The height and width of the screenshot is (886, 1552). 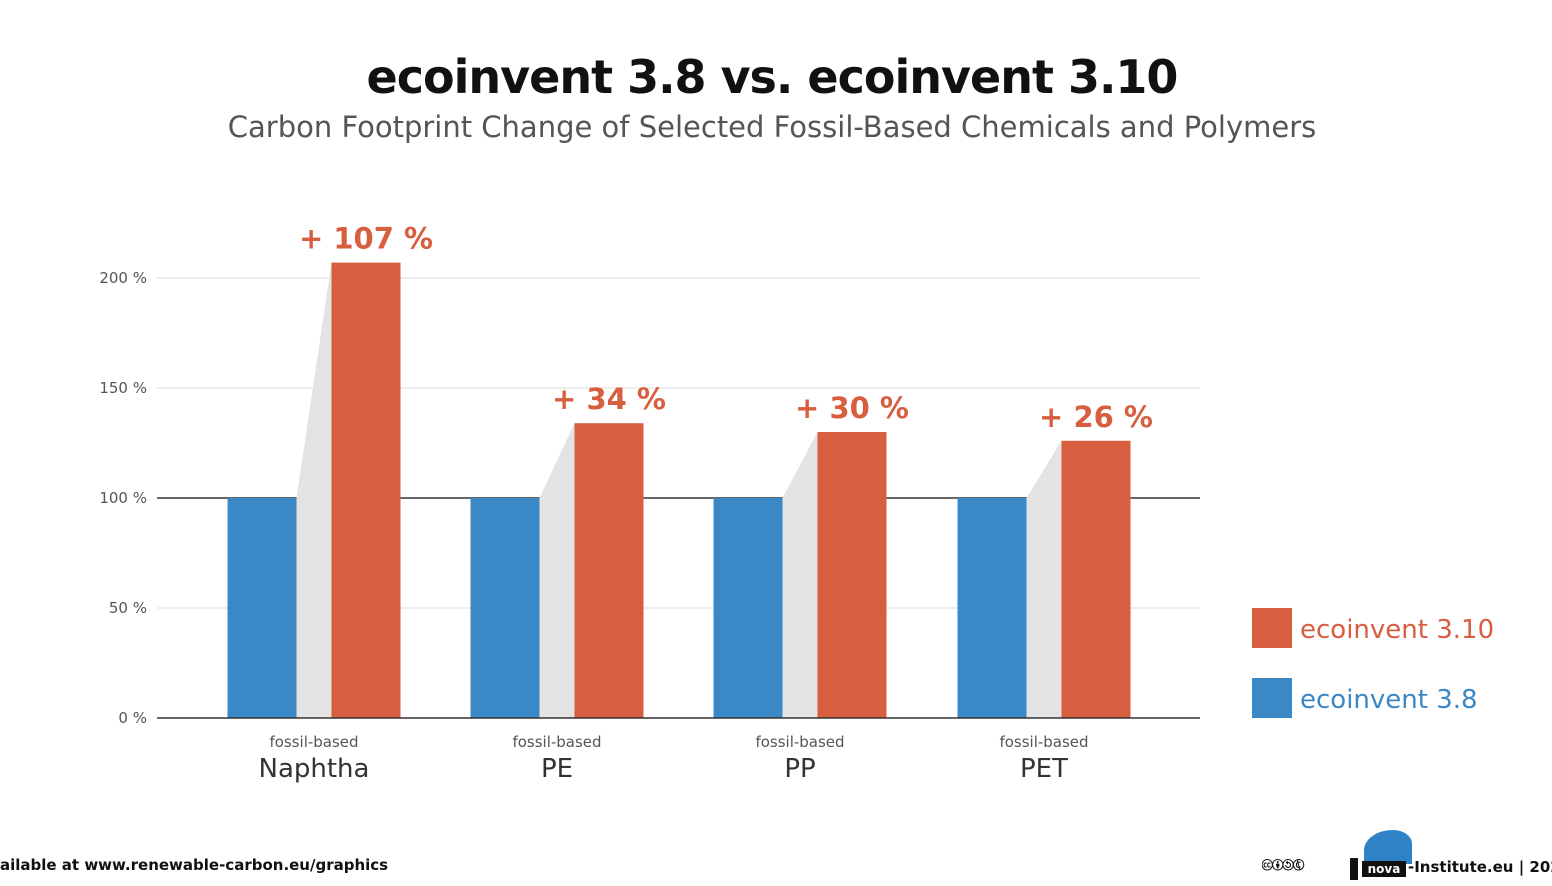 What do you see at coordinates (123, 388) in the screenshot?
I see `y-tick-label: 150 %` at bounding box center [123, 388].